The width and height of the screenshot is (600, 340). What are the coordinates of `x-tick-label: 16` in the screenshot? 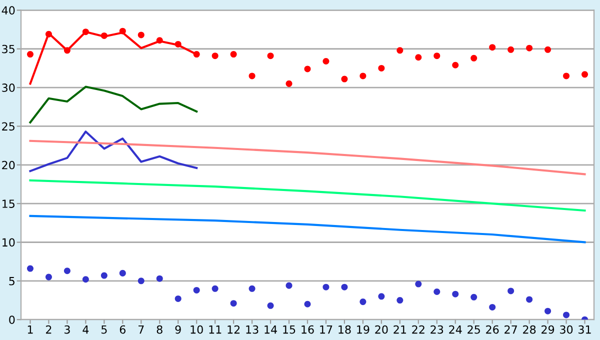 It's located at (308, 329).